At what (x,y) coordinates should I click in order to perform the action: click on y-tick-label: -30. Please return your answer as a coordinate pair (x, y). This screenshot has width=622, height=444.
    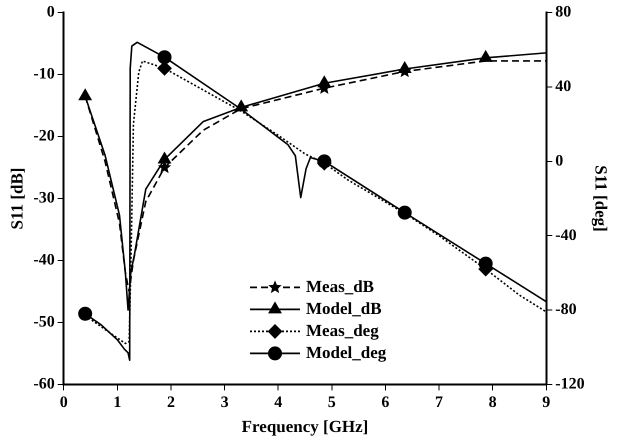
    Looking at the image, I should click on (44, 198).